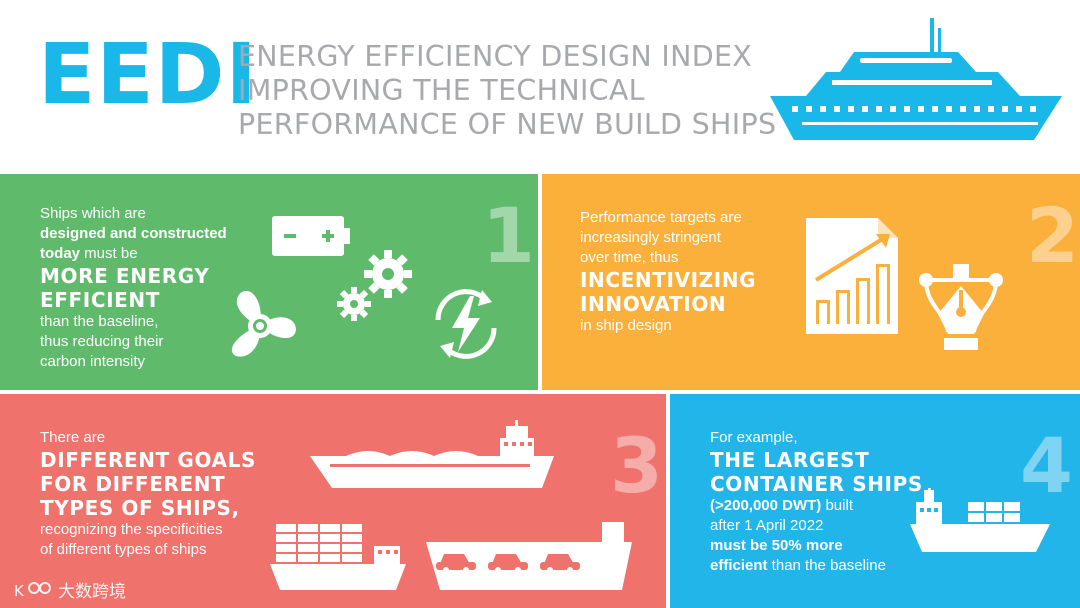  What do you see at coordinates (133, 484) in the screenshot?
I see `text-emphasis: FOR DIFFERENT` at bounding box center [133, 484].